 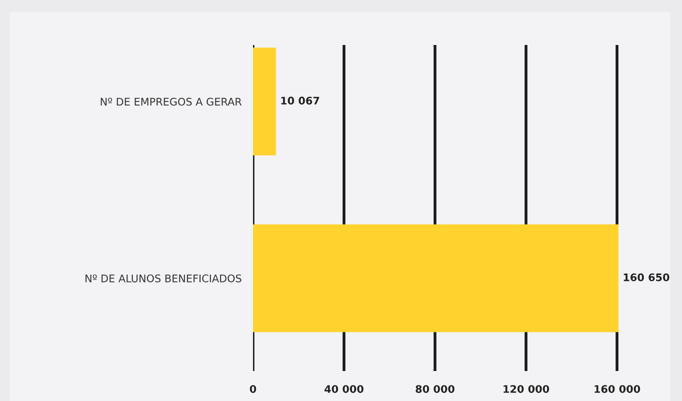 What do you see at coordinates (253, 389) in the screenshot?
I see `x-tick-label: 0` at bounding box center [253, 389].